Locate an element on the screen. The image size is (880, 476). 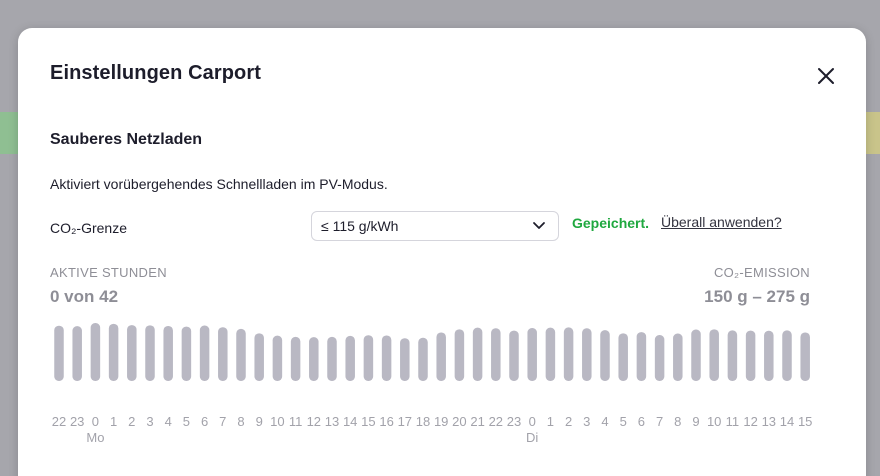
close-button is located at coordinates (826, 76).